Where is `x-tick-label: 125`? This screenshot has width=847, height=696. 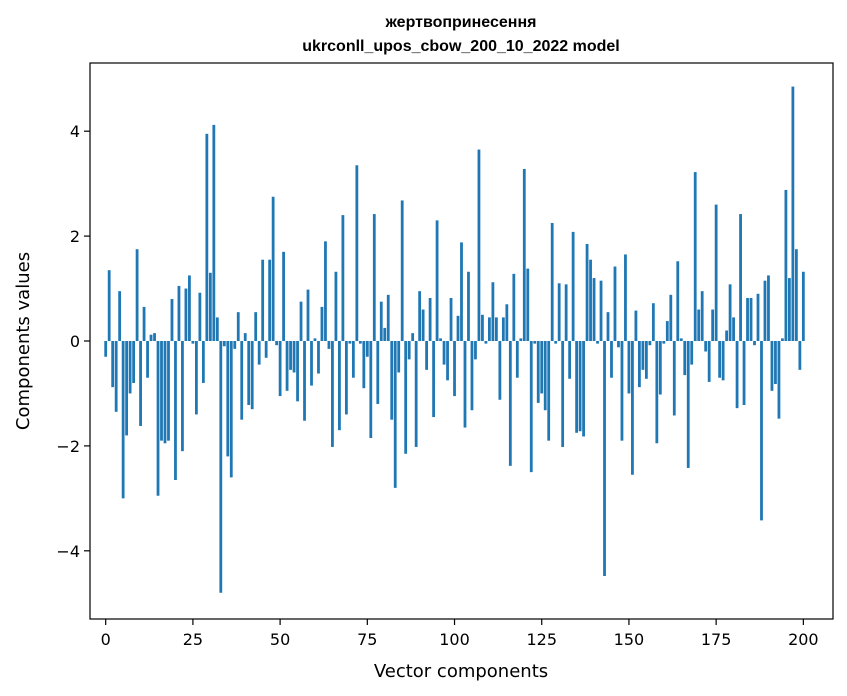 x-tick-label: 125 is located at coordinates (541, 639).